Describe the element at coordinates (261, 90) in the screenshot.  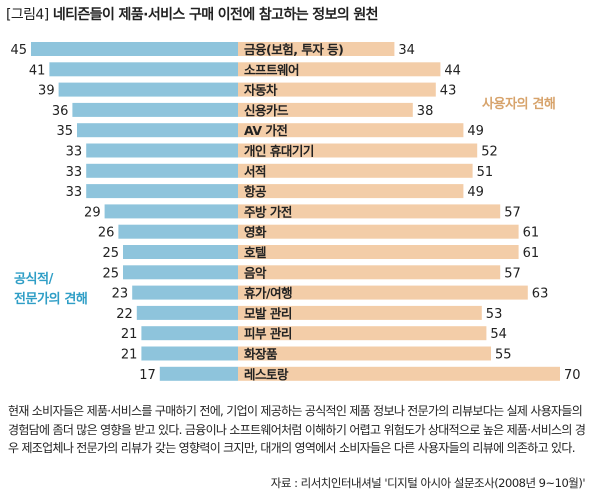
I see `category-label: 자동차` at that location.